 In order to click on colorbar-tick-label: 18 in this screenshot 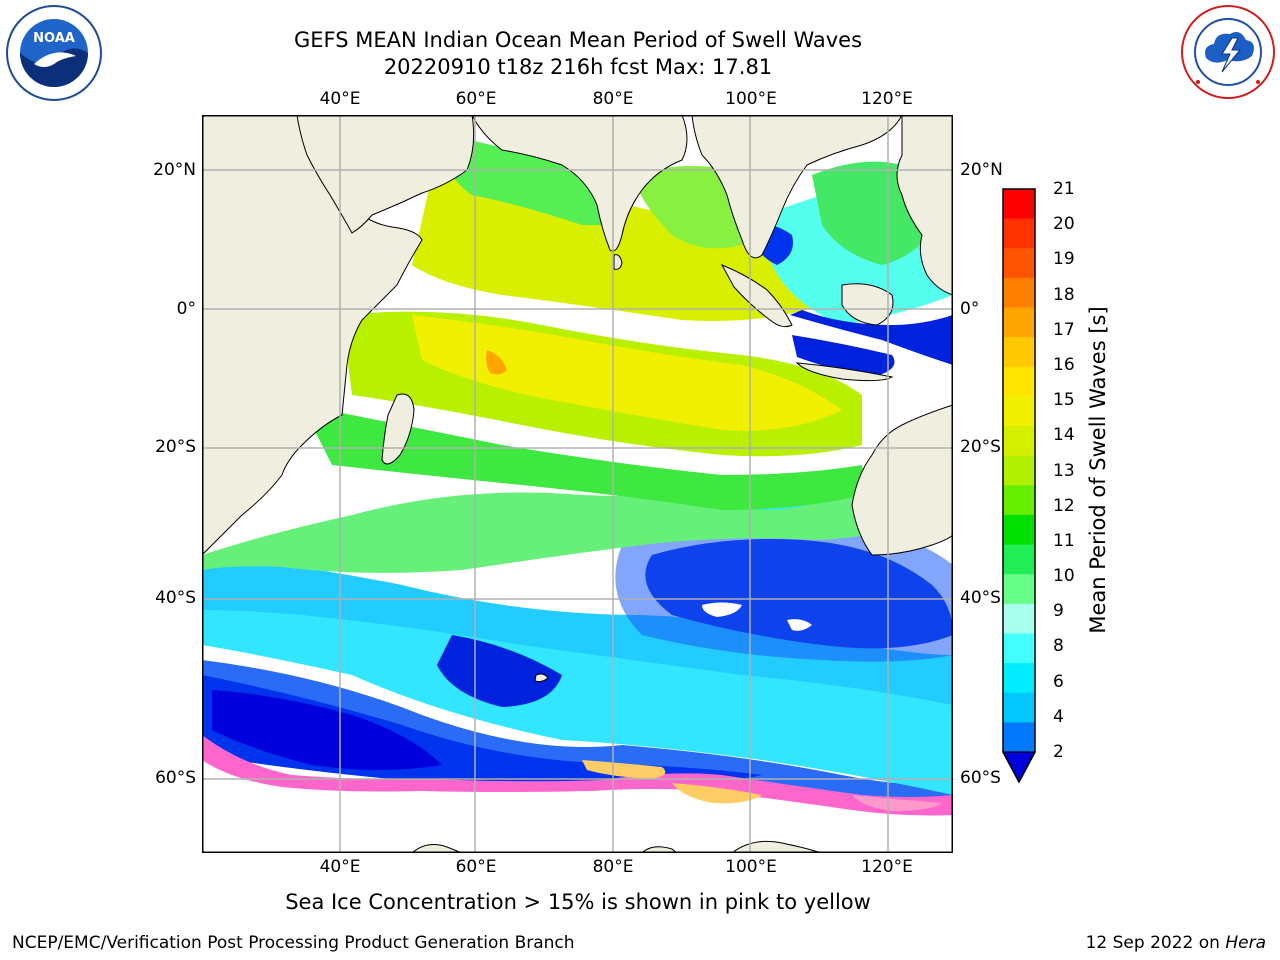, I will do `click(1064, 294)`.